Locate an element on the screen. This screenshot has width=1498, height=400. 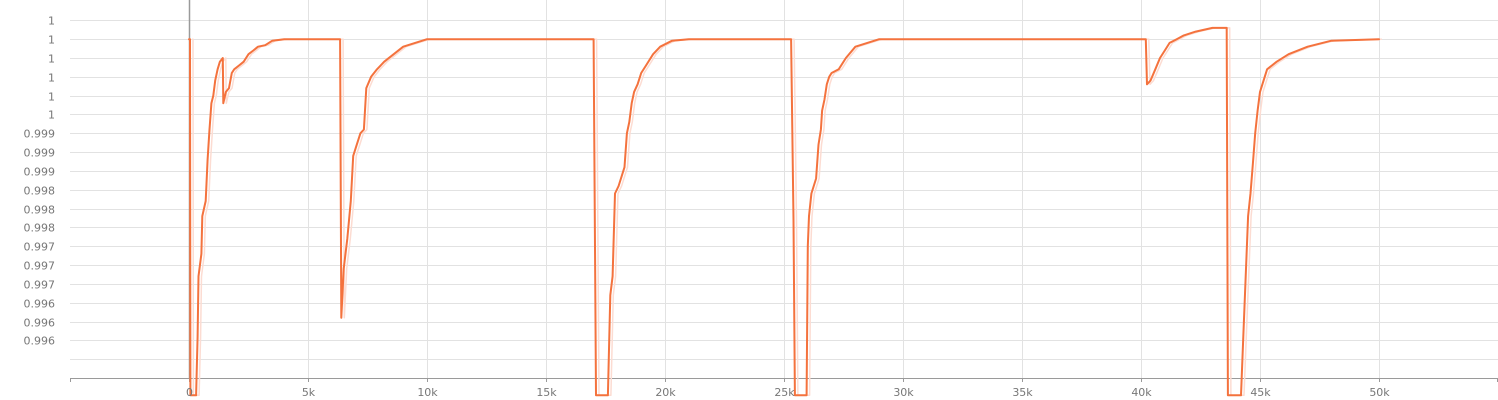
x-tick-label: 25k is located at coordinates (784, 392).